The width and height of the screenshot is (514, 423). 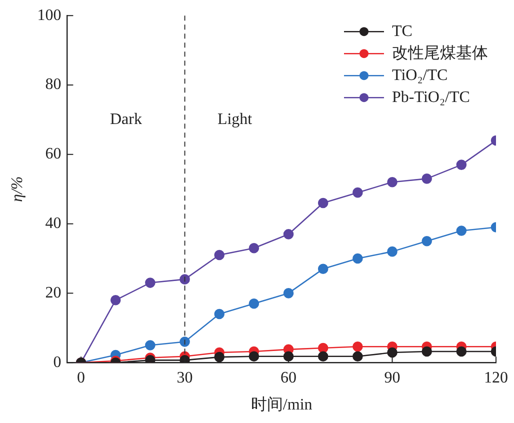 What do you see at coordinates (420, 75) in the screenshot?
I see `legend-label: TiO₂/TC` at bounding box center [420, 75].